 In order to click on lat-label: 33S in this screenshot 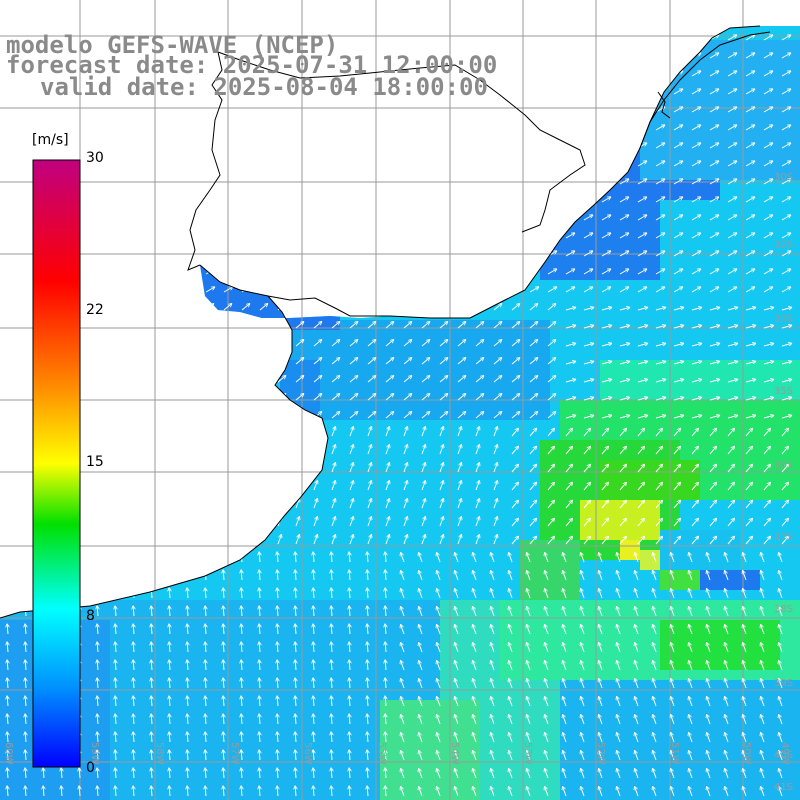, I will do `click(784, 319)`.